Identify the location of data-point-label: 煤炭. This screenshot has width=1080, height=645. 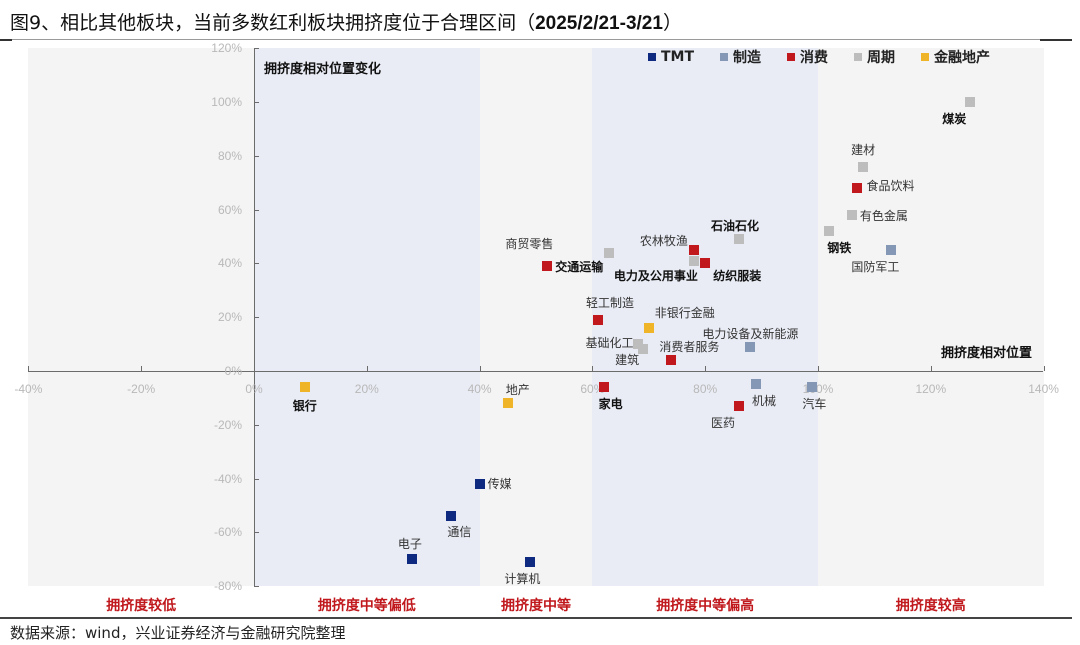
(954, 119).